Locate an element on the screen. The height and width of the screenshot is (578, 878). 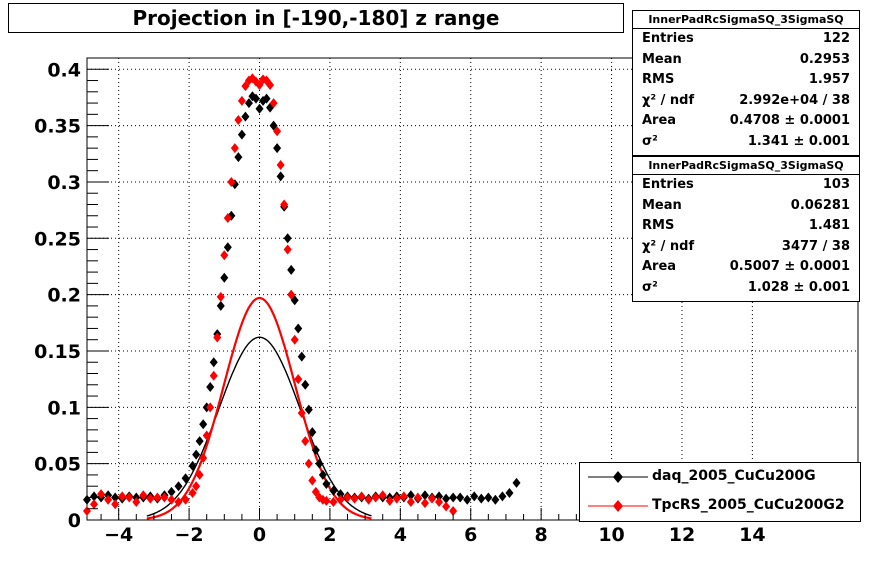
stats-row: Area 0.4708 ± 0.0001 is located at coordinates (746, 121).